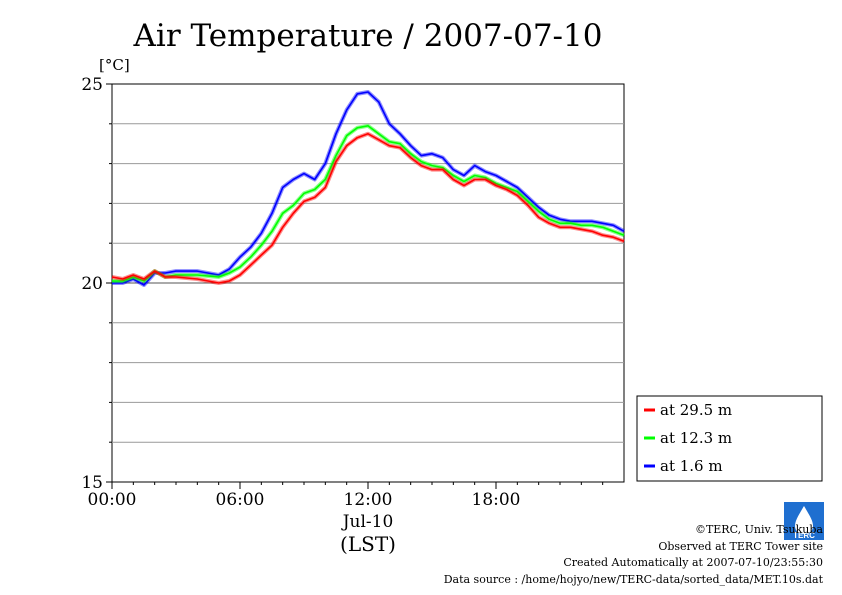  Describe the element at coordinates (367, 522) in the screenshot. I see `x-axis-date-label: Jul-10` at that location.